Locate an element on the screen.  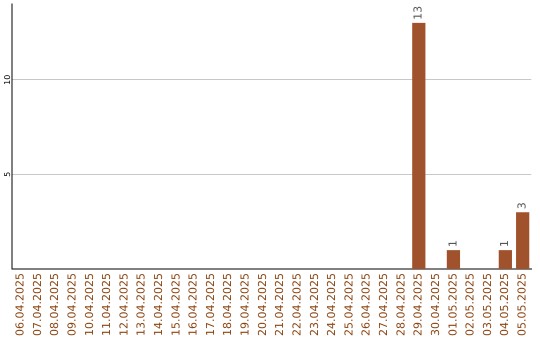
x-tick-label: 22.04.2025 is located at coordinates (297, 304).